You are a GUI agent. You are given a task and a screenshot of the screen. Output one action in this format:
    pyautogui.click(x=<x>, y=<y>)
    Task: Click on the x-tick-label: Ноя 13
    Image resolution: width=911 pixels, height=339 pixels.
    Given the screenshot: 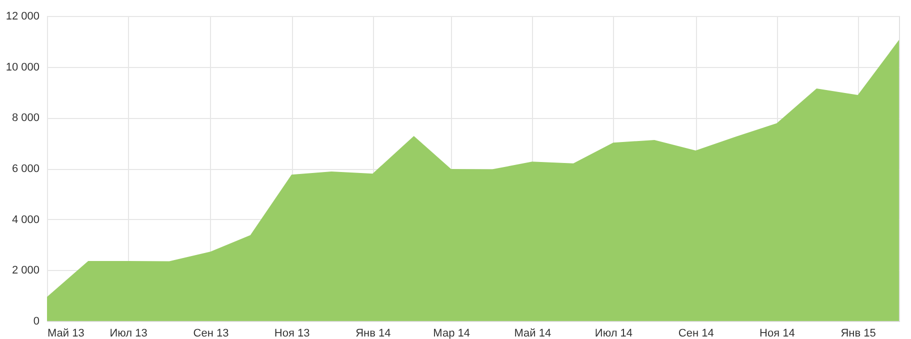 What is the action you would take?
    pyautogui.click(x=292, y=333)
    